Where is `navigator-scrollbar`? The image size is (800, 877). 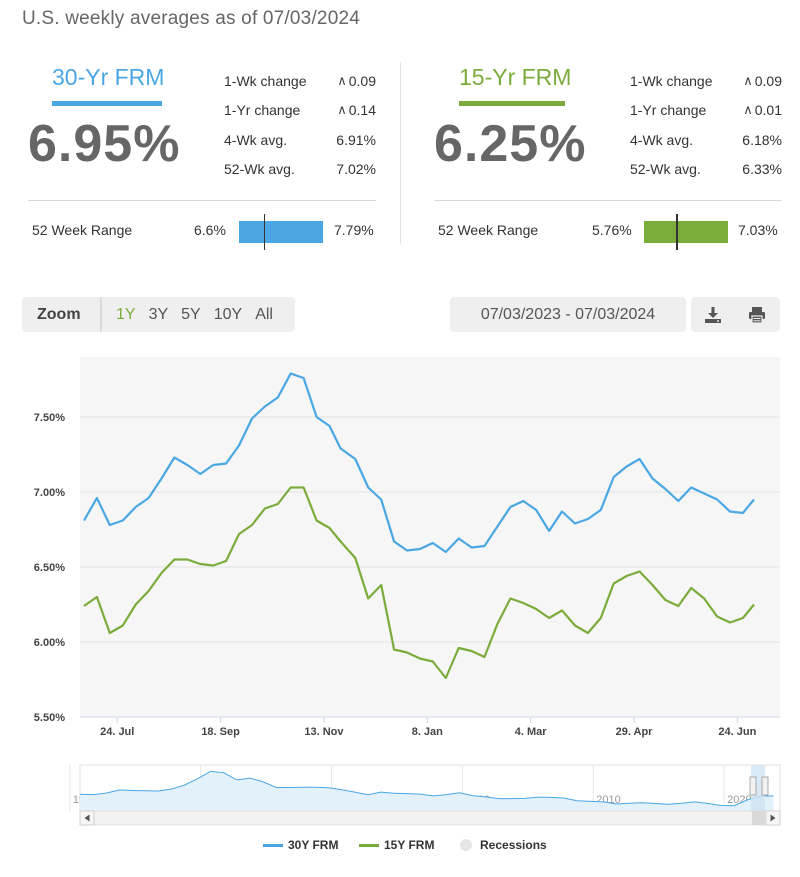
navigator-scrollbar is located at coordinates (430, 818).